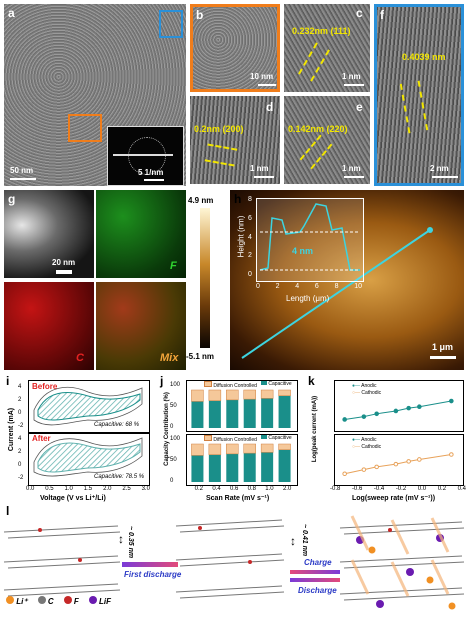 The height and width of the screenshot is (618, 468). I want to click on d2-arrow-icon: ↕, so click(293, 541).